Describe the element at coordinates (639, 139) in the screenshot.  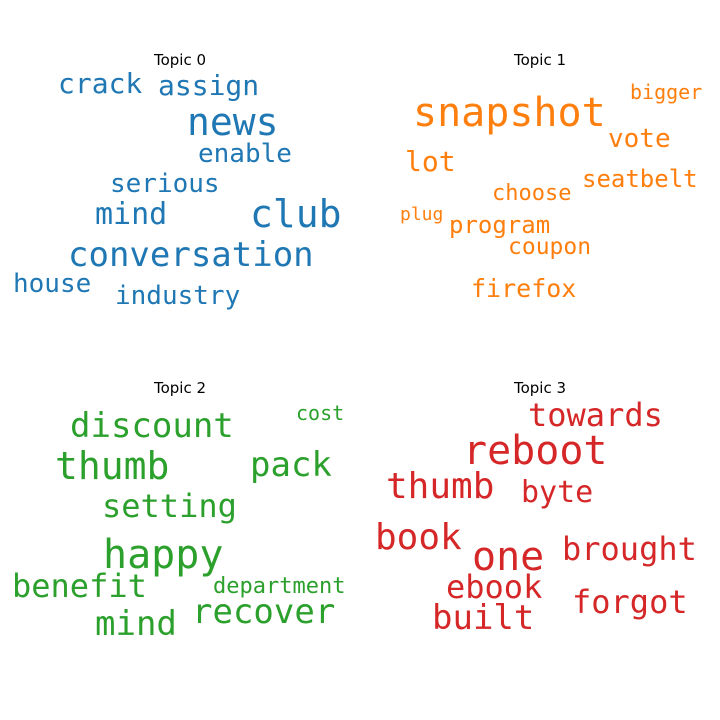
I see `topic-1-word: vote` at that location.